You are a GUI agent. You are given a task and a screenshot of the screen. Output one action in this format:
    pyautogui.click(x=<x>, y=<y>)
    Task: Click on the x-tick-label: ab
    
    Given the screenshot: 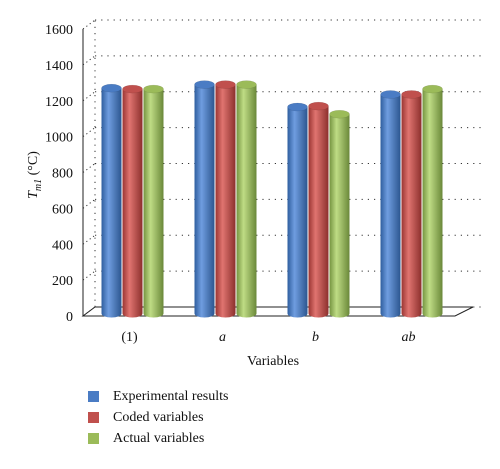 What is the action you would take?
    pyautogui.click(x=409, y=337)
    